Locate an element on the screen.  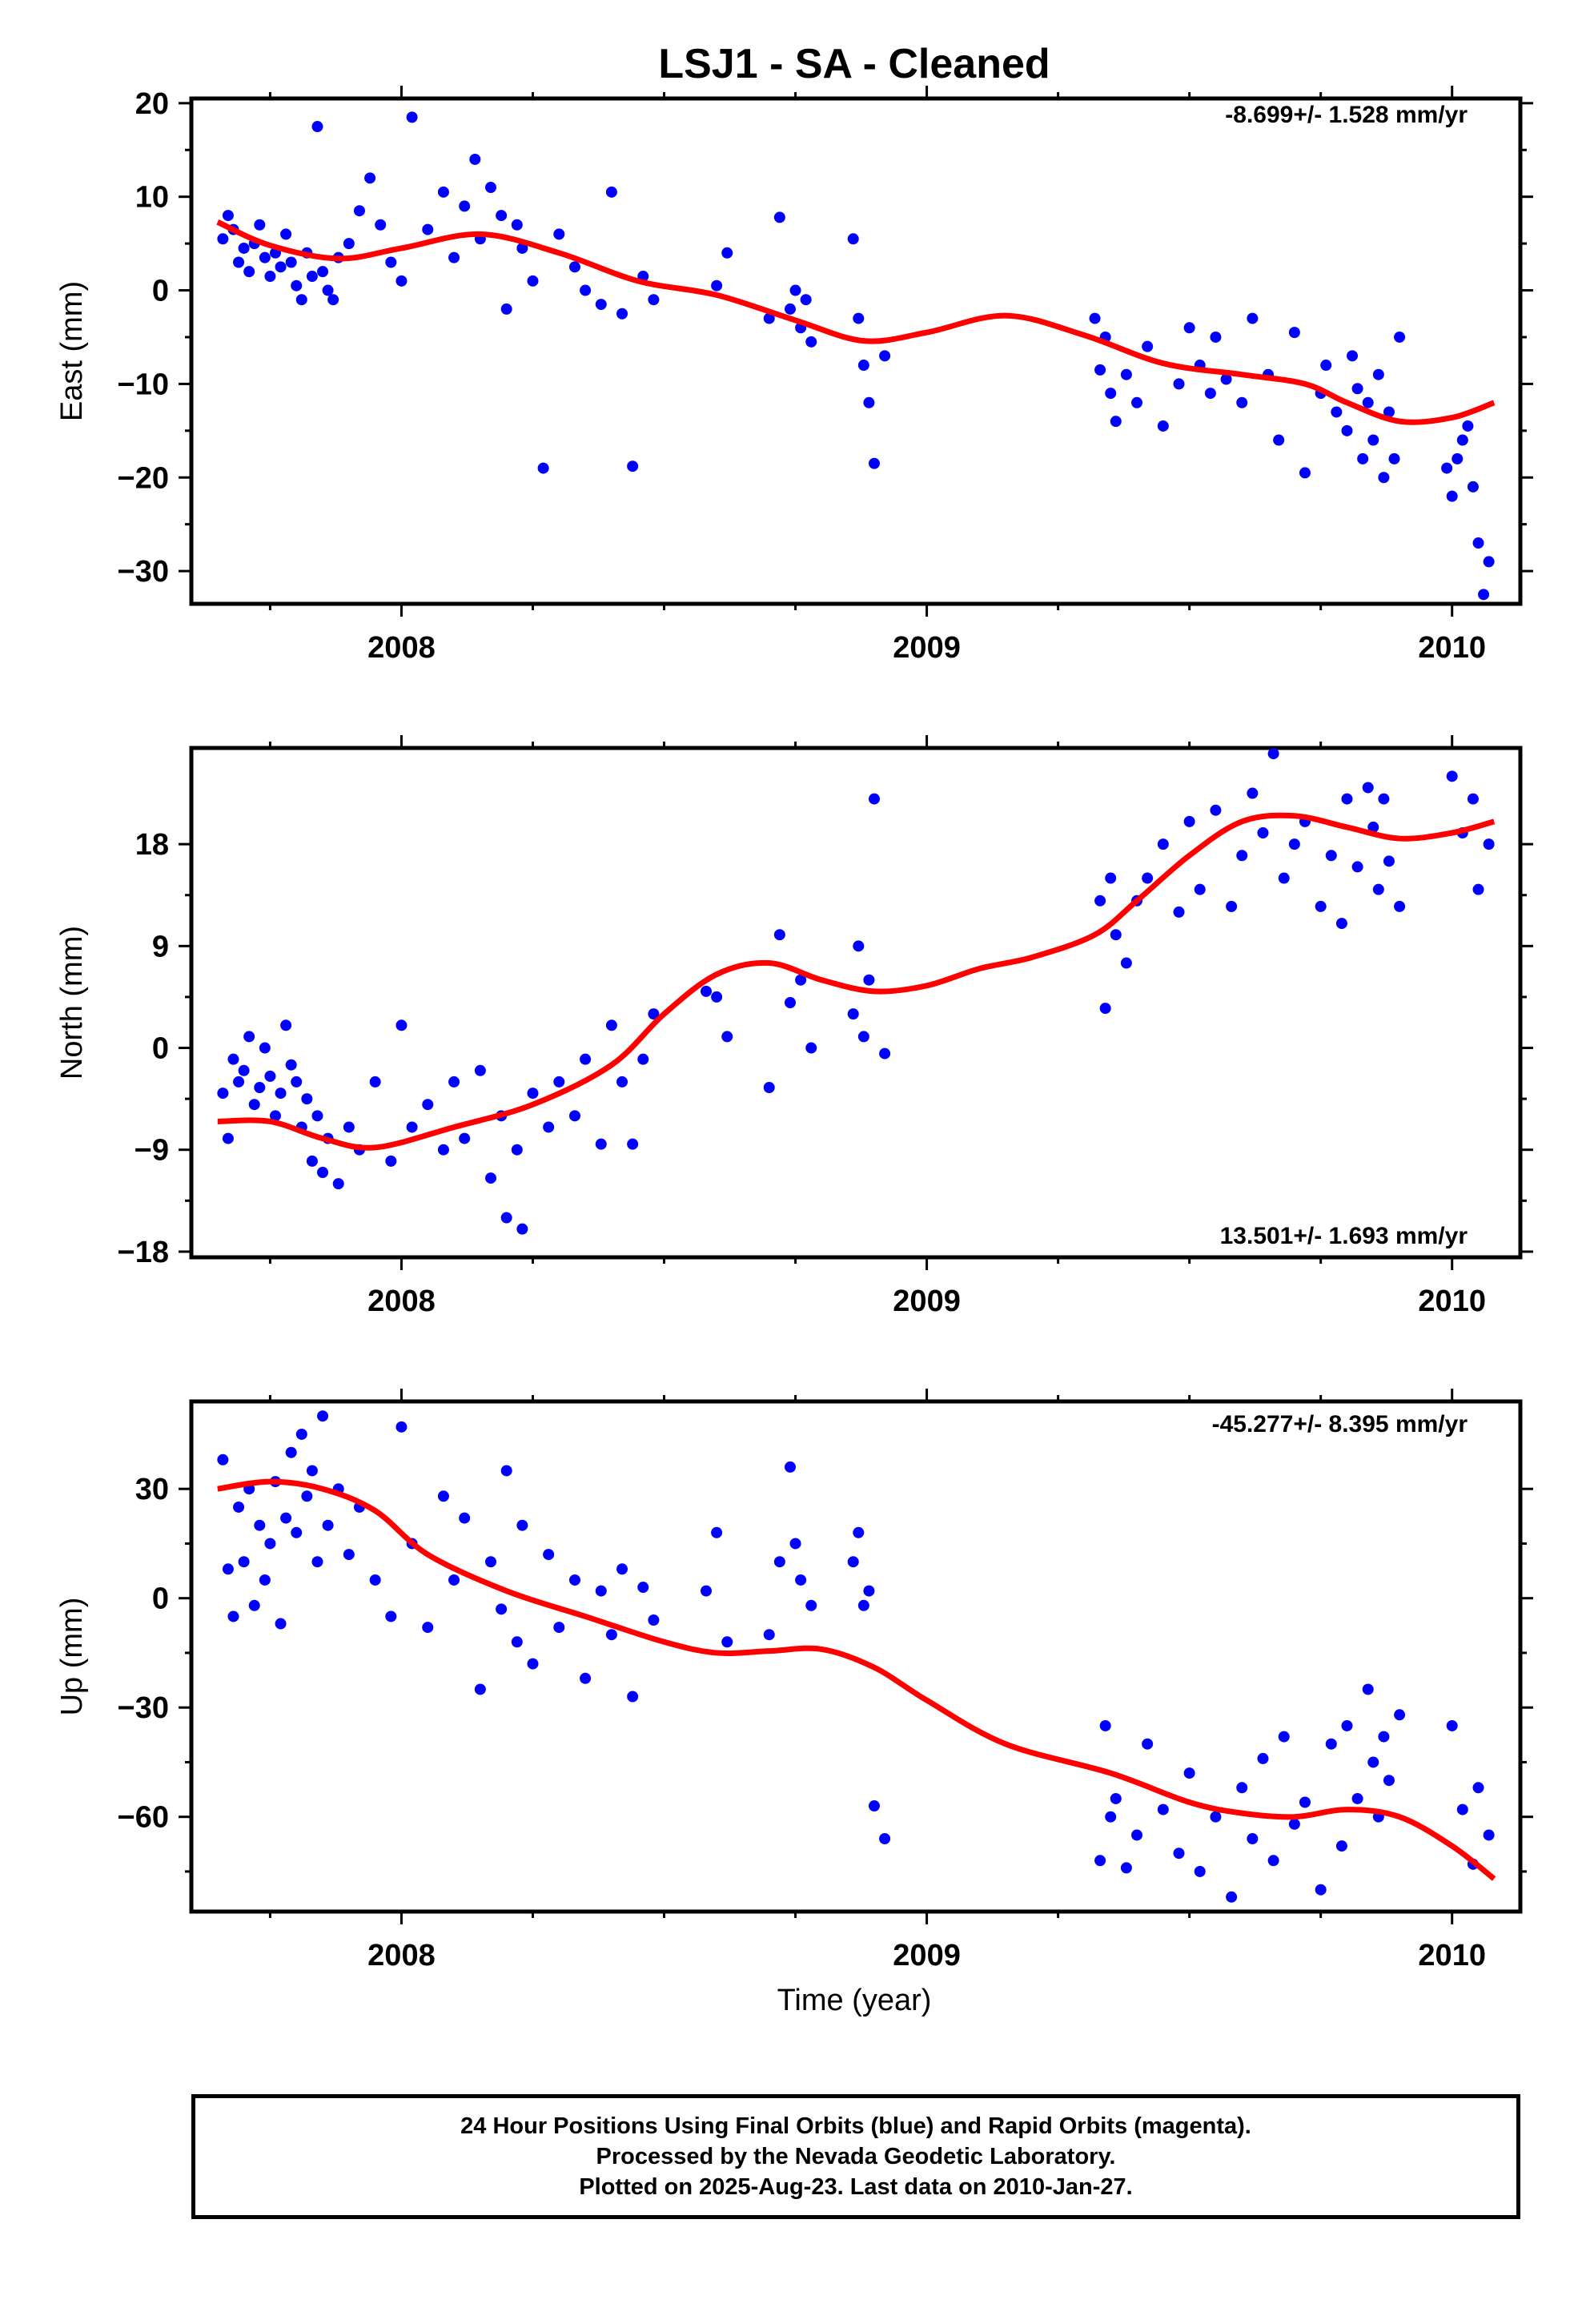
x-tick-label: 2010 is located at coordinates (1452, 648).